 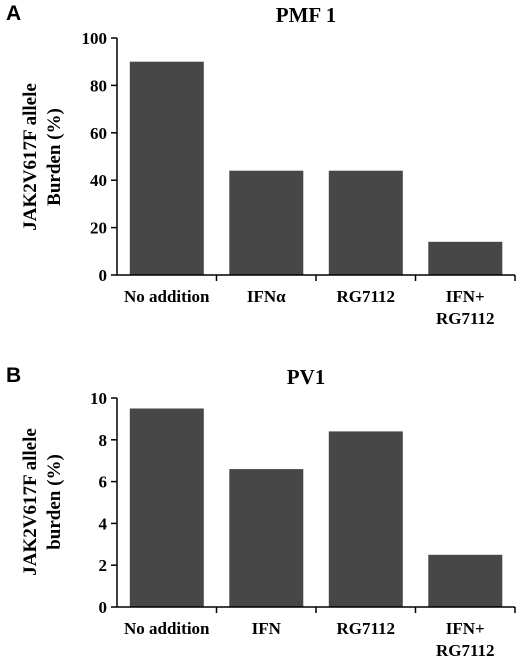 I want to click on x-tick-label-line: IFNα, so click(x=266, y=296).